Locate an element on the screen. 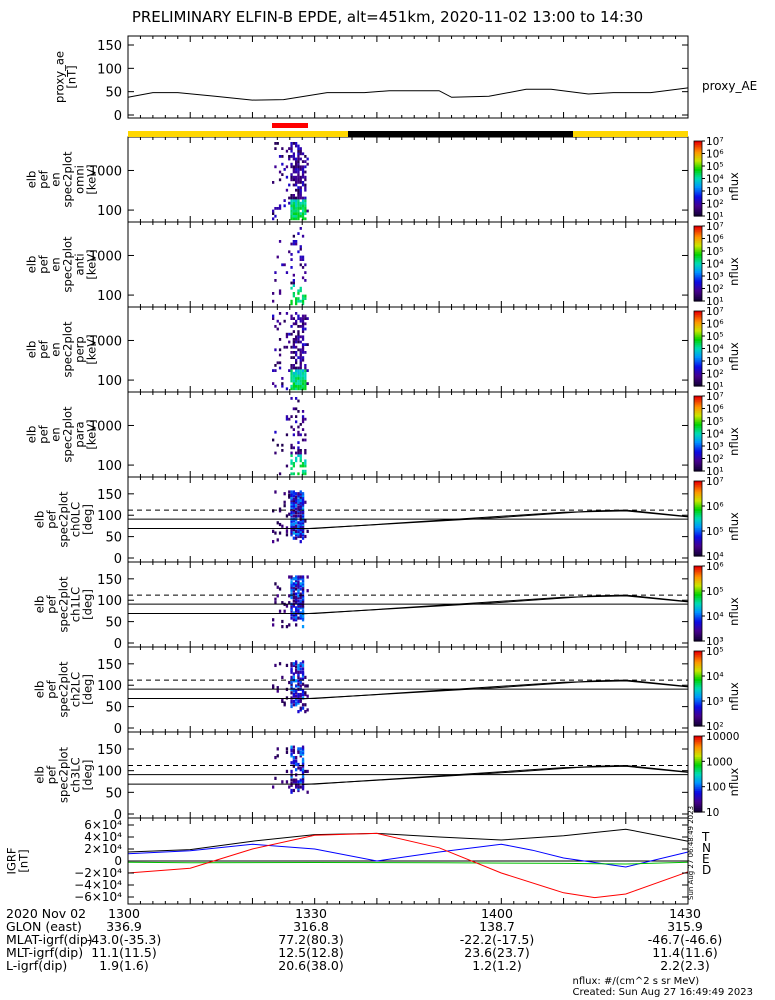  colorbar-tick-label: 10⁵ is located at coordinates (715, 422).